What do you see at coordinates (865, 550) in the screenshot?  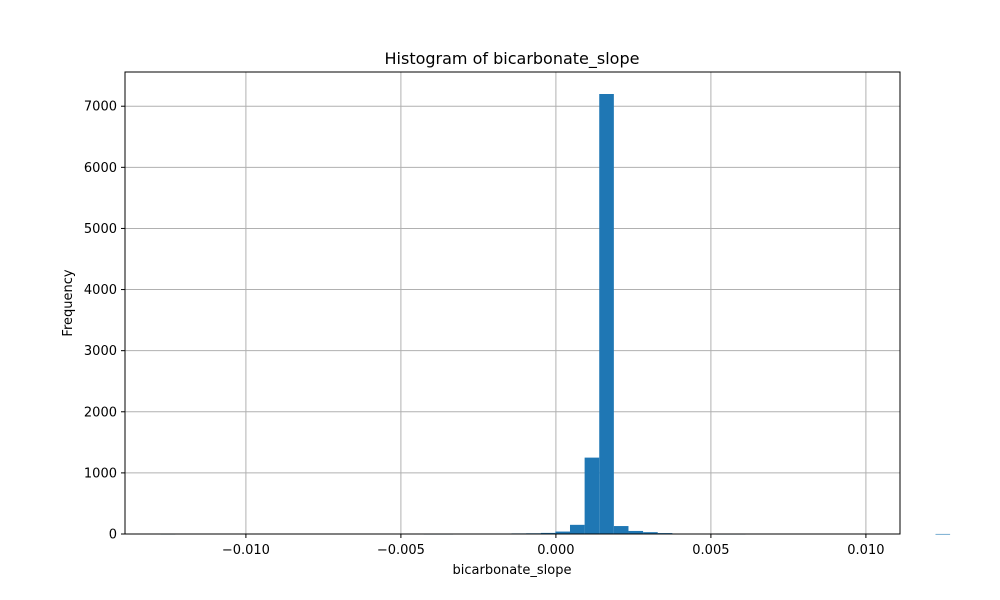 I see `x-tick-label: 0.010` at bounding box center [865, 550].